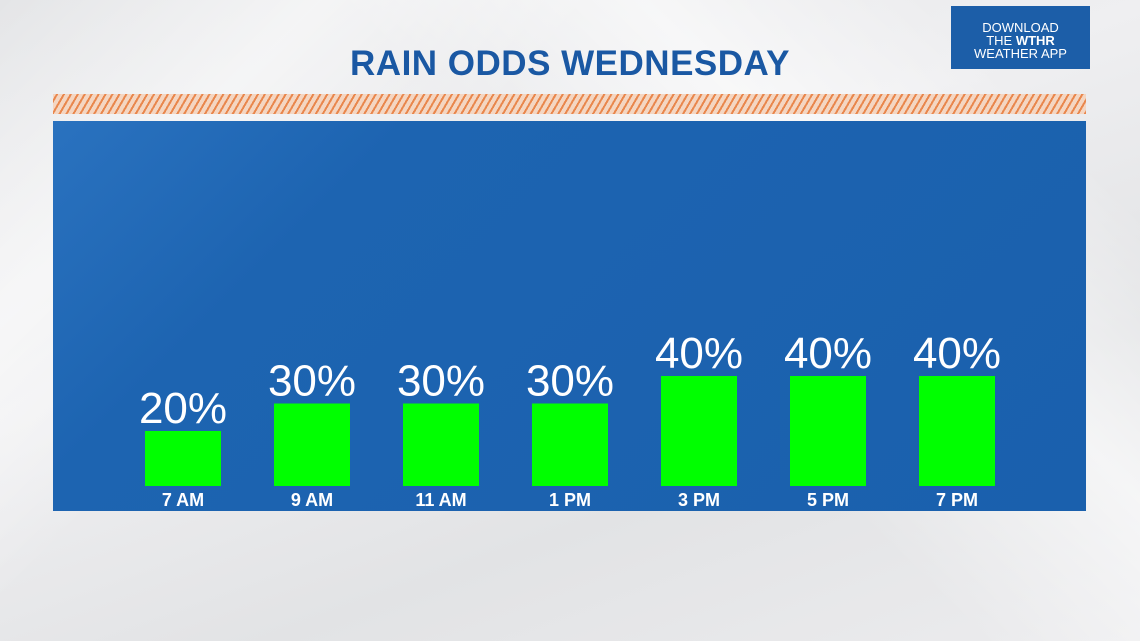 This screenshot has width=1140, height=641. What do you see at coordinates (569, 104) in the screenshot?
I see `decorative-stripe-band` at bounding box center [569, 104].